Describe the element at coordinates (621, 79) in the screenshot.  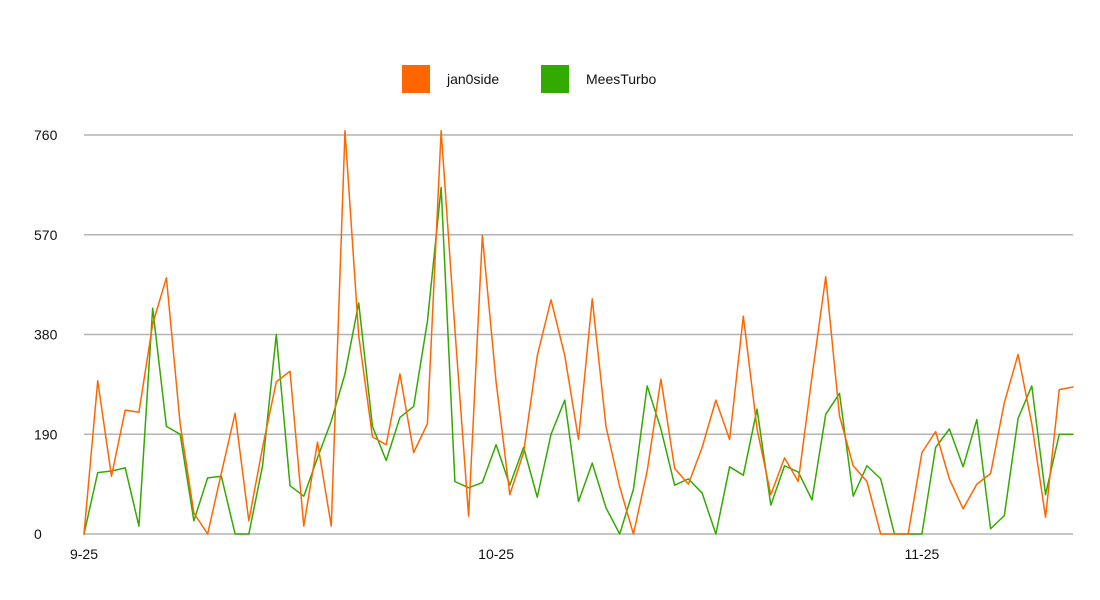
I see `legend-label: MeesTurbo` at that location.